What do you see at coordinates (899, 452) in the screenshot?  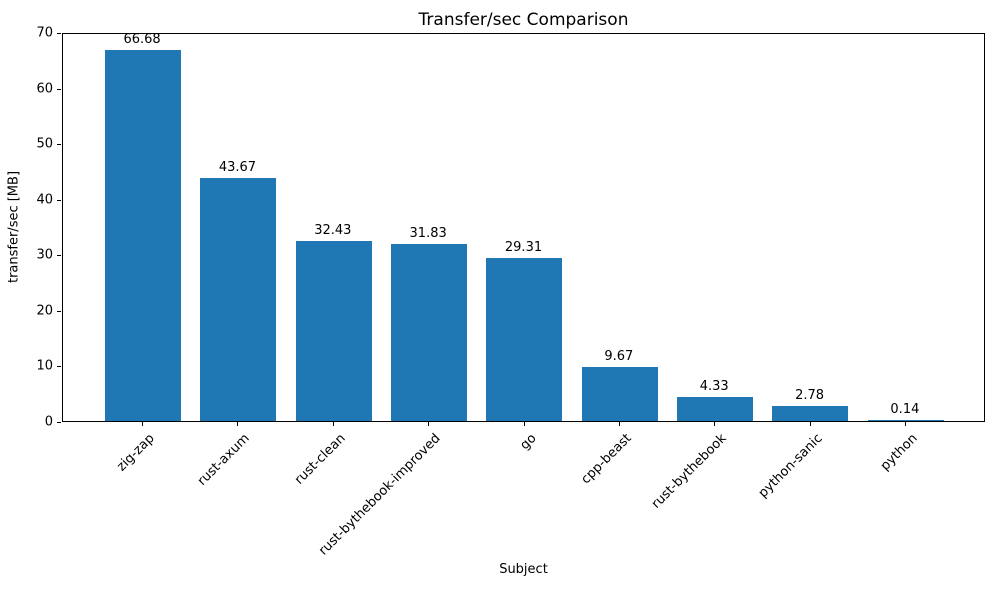 I see `x-tick-label-python: python` at bounding box center [899, 452].